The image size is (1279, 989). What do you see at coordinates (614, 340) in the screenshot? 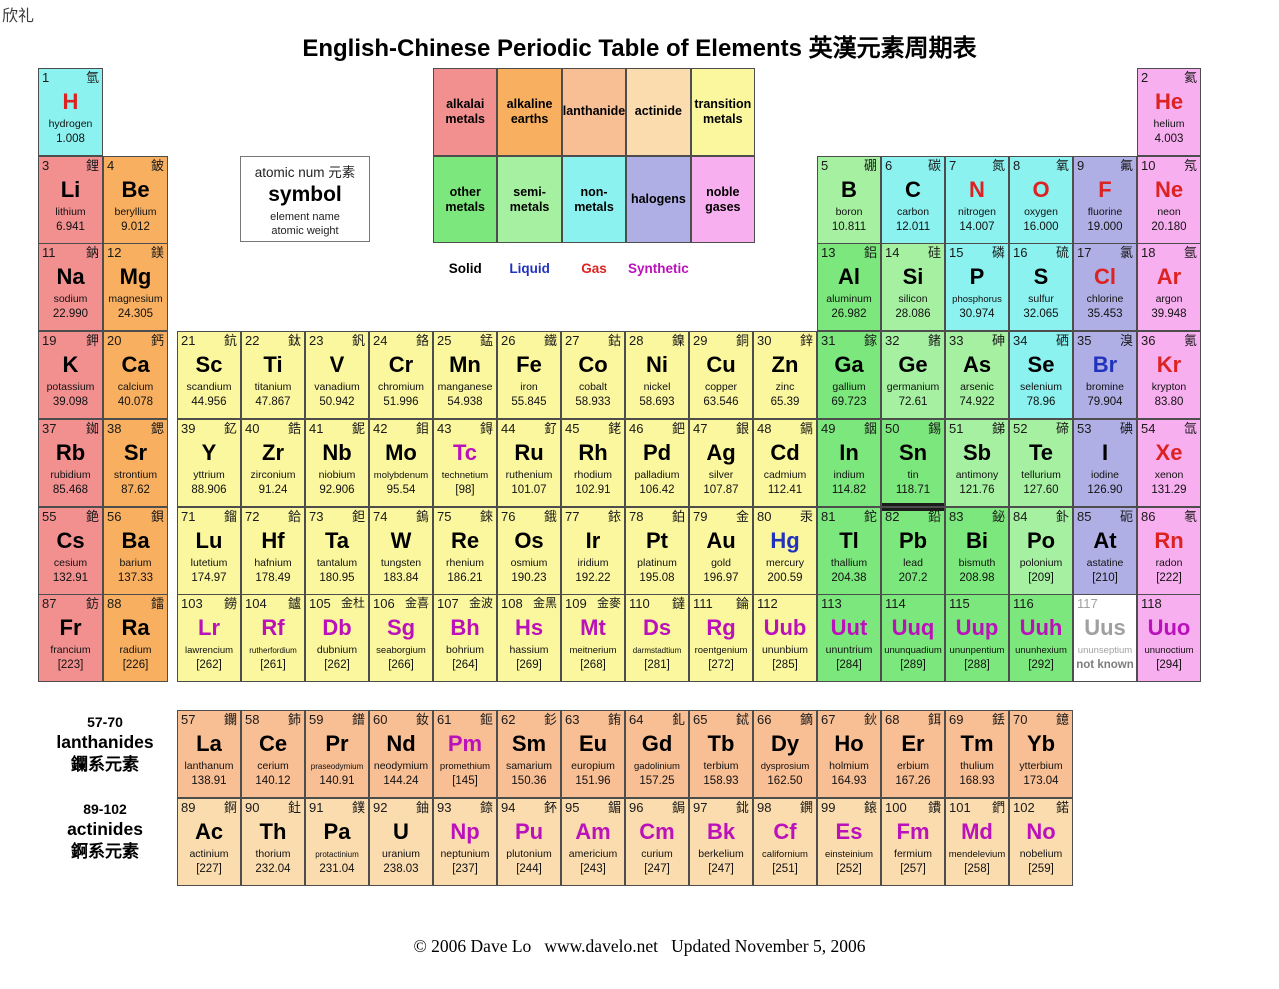
I see `chinese-name: 鈷` at bounding box center [614, 340].